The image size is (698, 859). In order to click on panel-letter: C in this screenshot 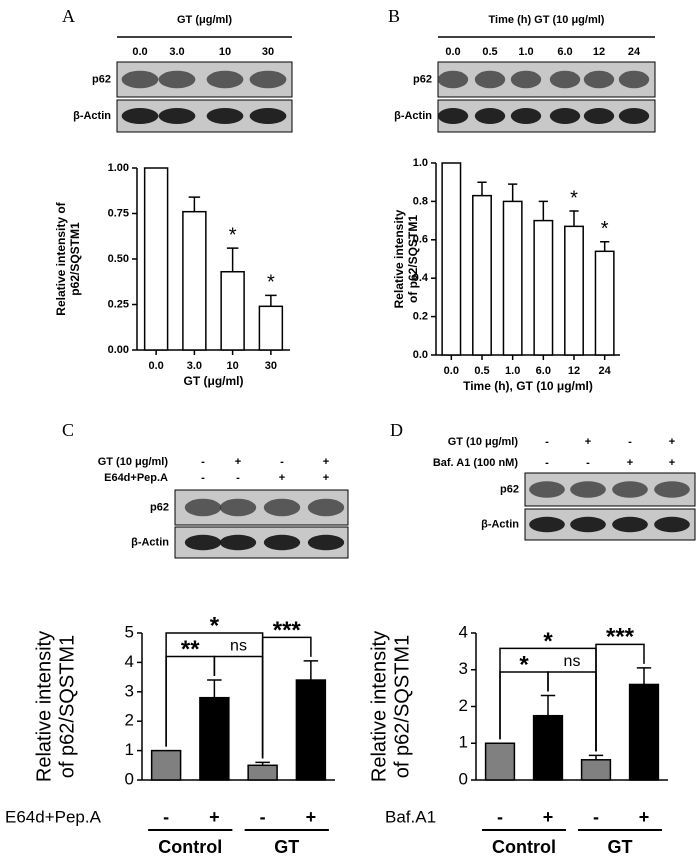, I will do `click(68, 430)`.